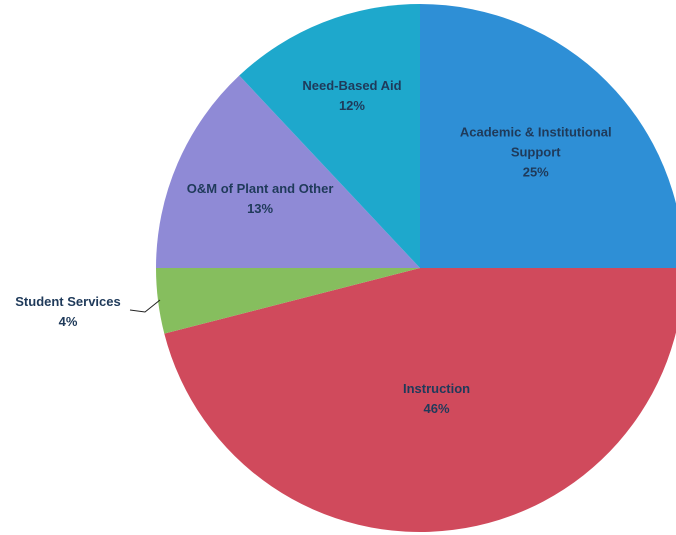  What do you see at coordinates (68, 311) in the screenshot?
I see `data-label-student-services: Student Services 4%` at bounding box center [68, 311].